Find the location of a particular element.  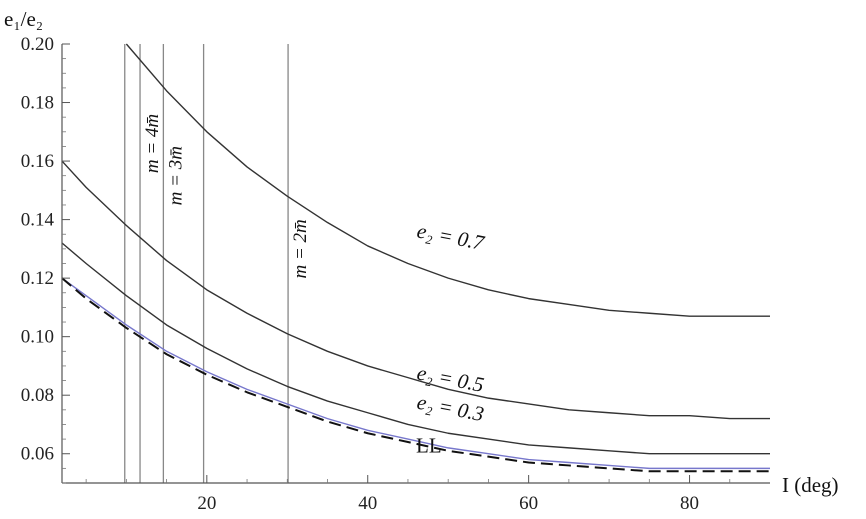

x-axis-title: I (deg) is located at coordinates (810, 485).